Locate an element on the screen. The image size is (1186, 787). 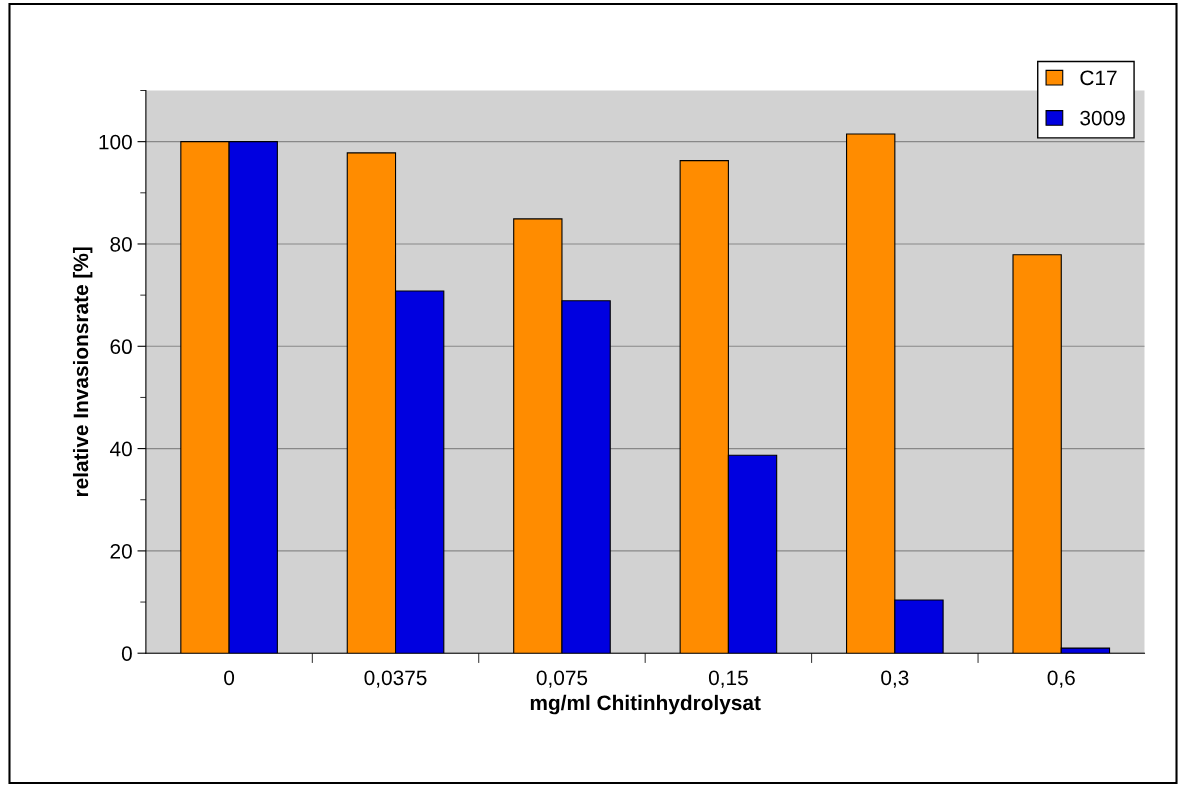
x-tick-label: 0,0375 is located at coordinates (395, 679).